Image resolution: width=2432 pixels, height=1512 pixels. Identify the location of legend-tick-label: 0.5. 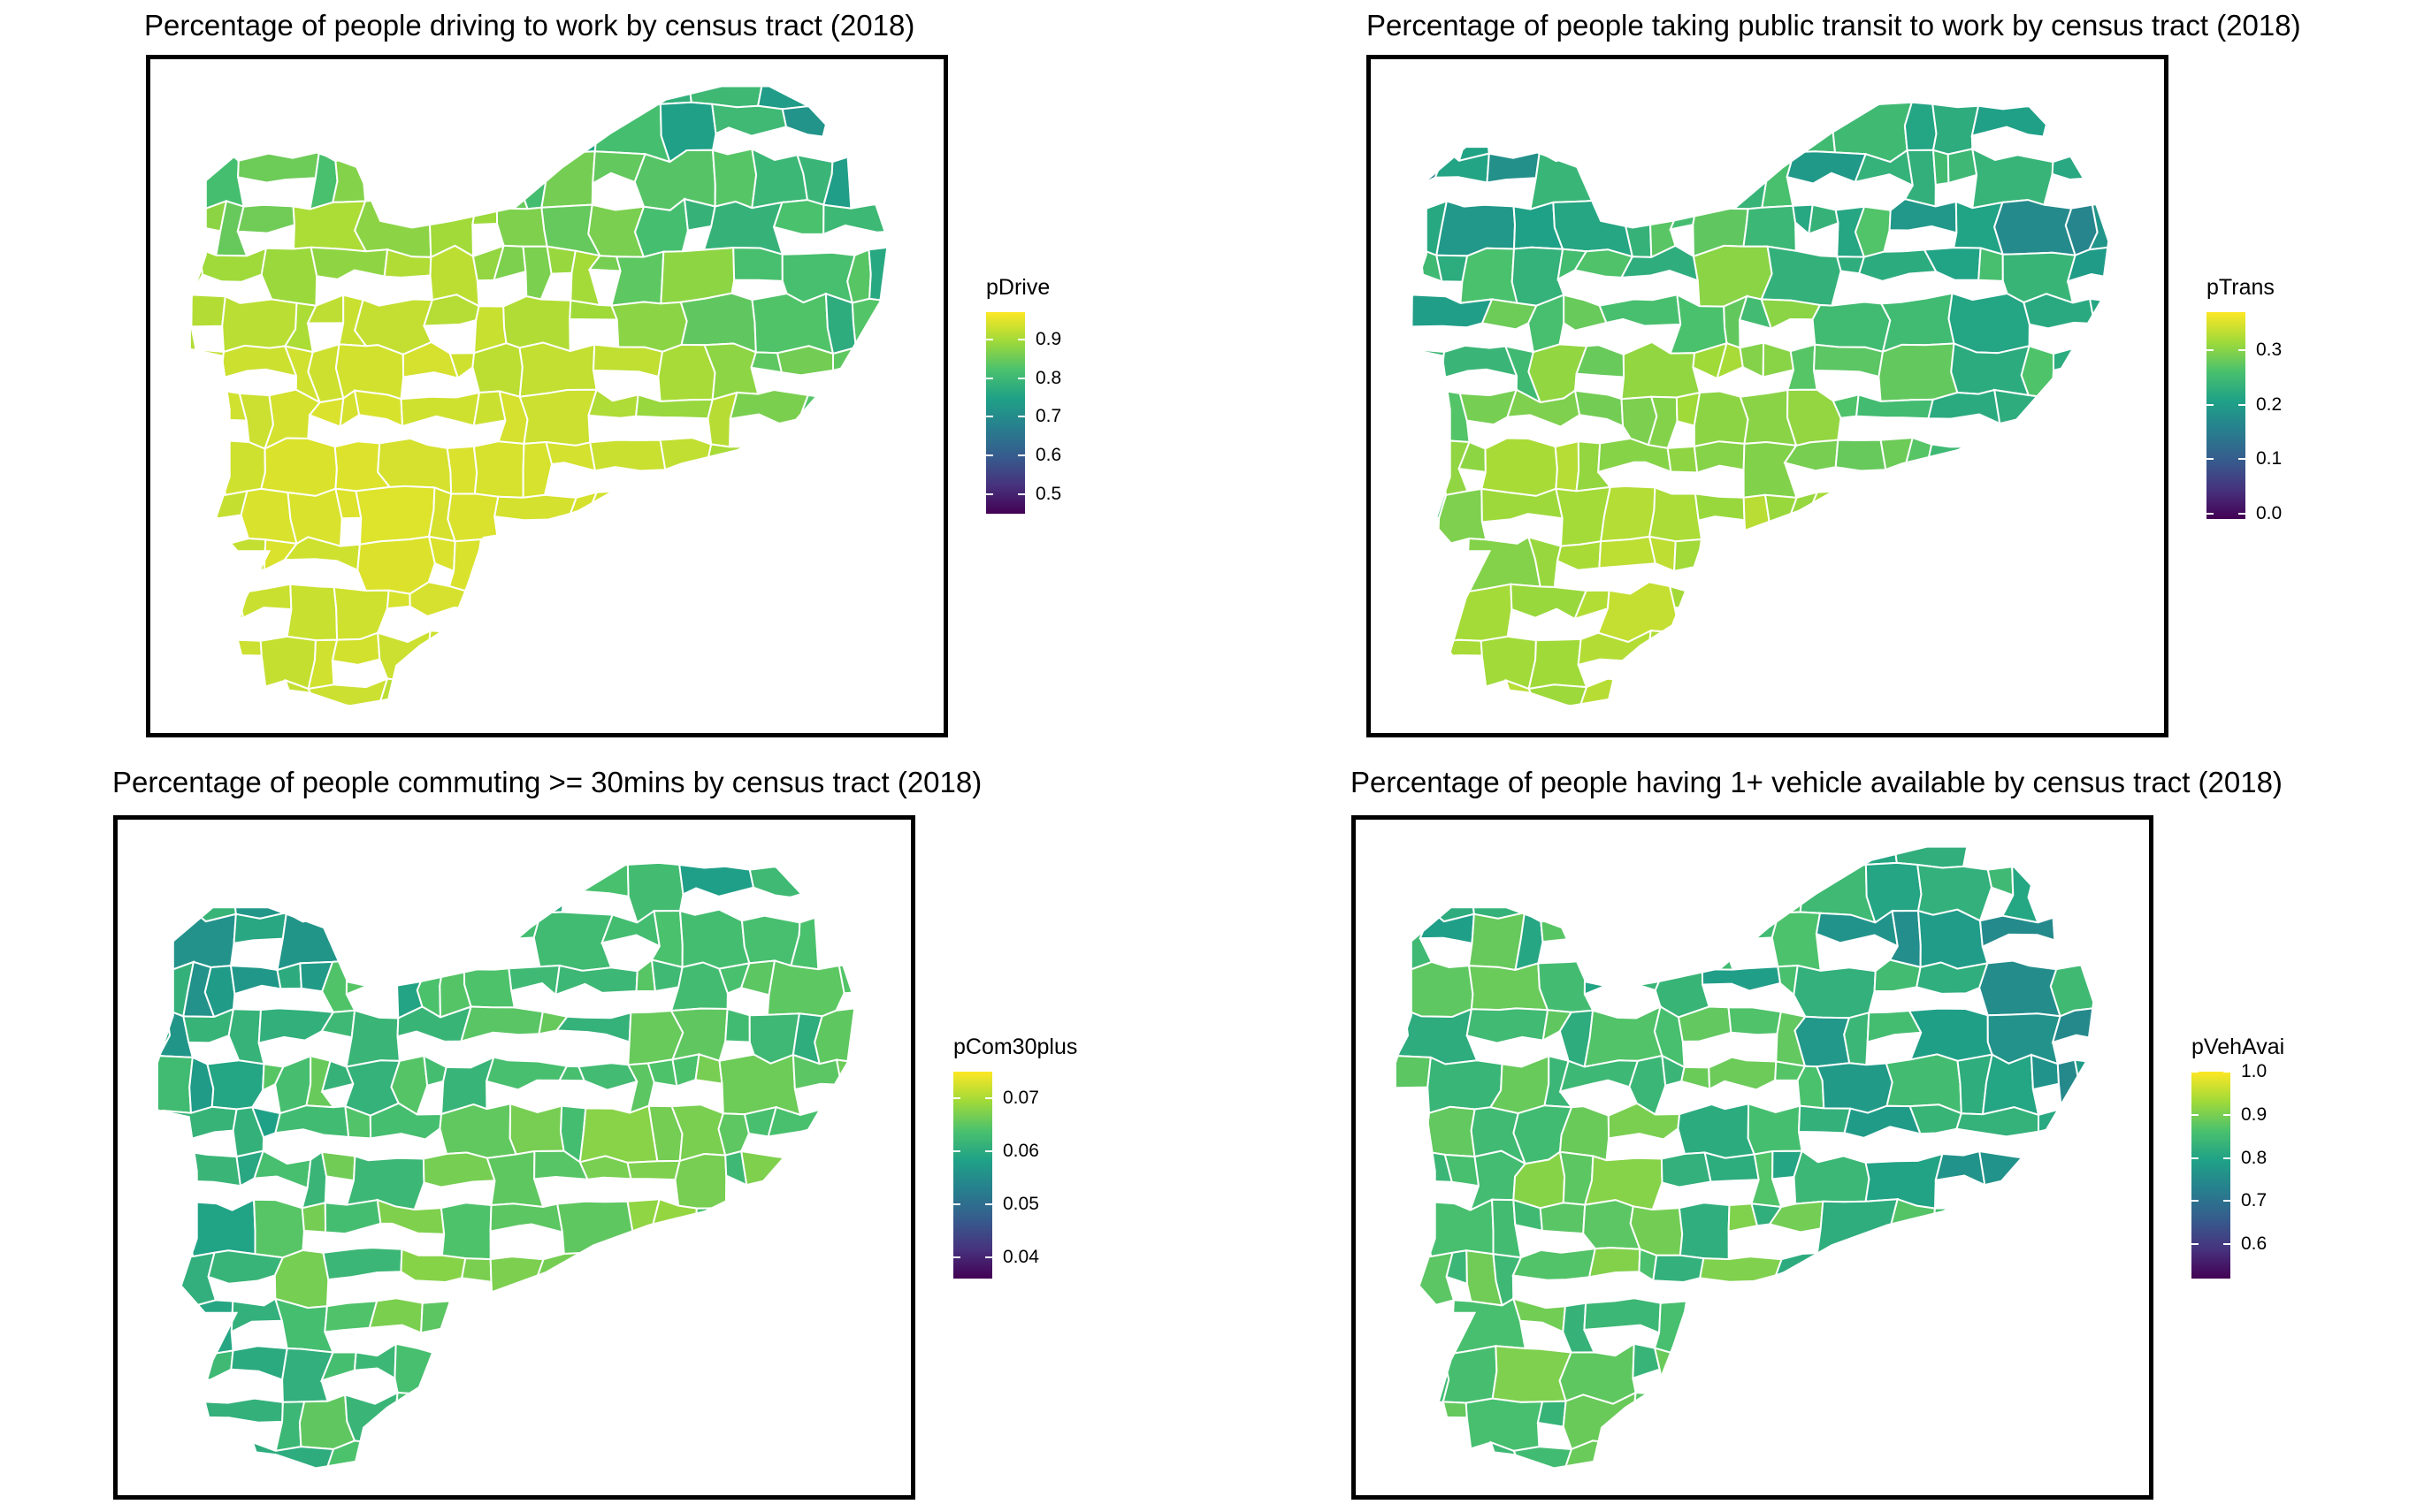
(1049, 494).